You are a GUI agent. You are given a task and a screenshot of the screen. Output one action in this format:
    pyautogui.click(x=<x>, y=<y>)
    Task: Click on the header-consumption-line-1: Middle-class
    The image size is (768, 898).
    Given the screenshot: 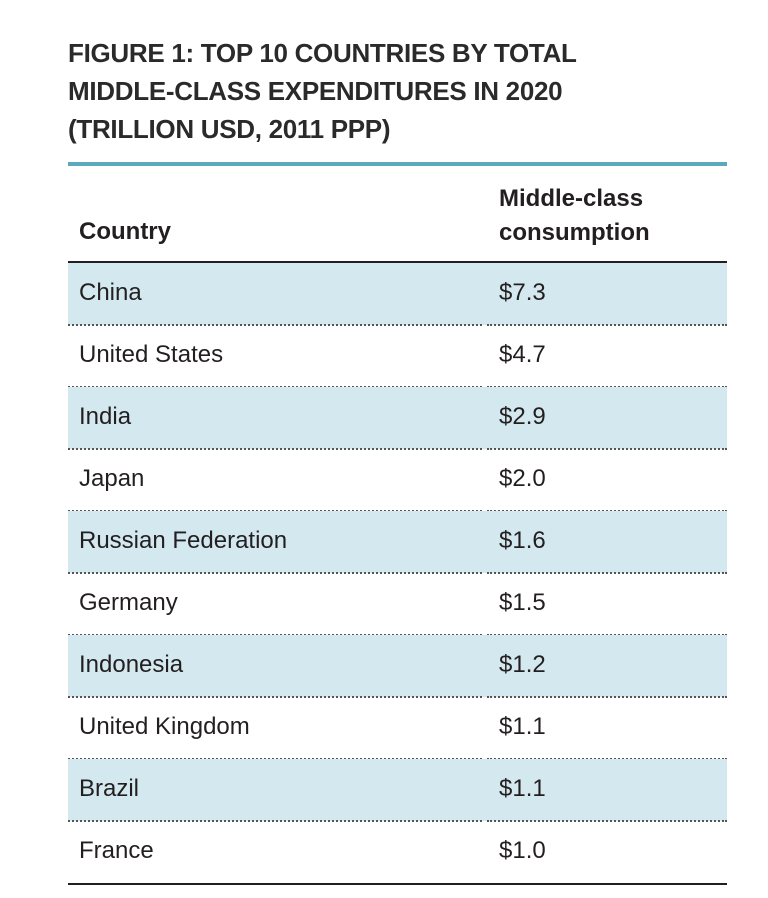 What is the action you would take?
    pyautogui.click(x=571, y=198)
    